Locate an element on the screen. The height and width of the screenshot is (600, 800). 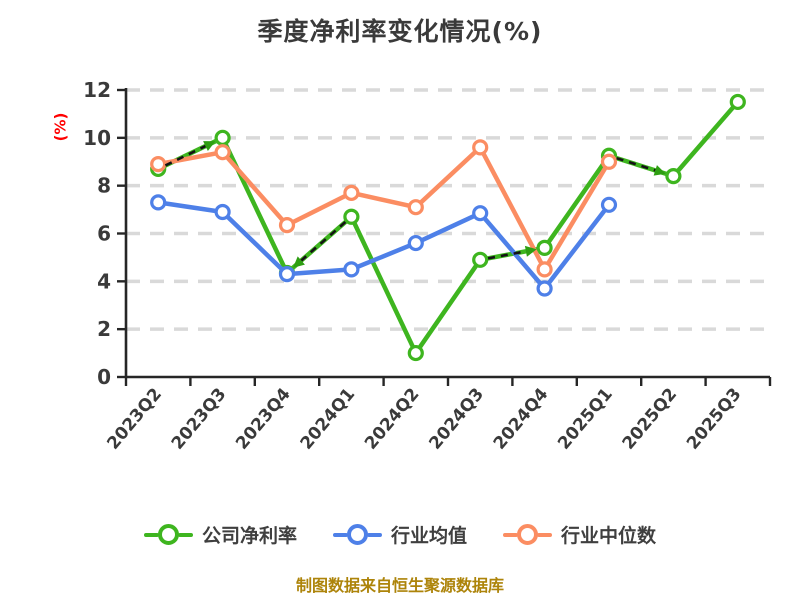
svg-text: 12 is located at coordinates (97, 90).